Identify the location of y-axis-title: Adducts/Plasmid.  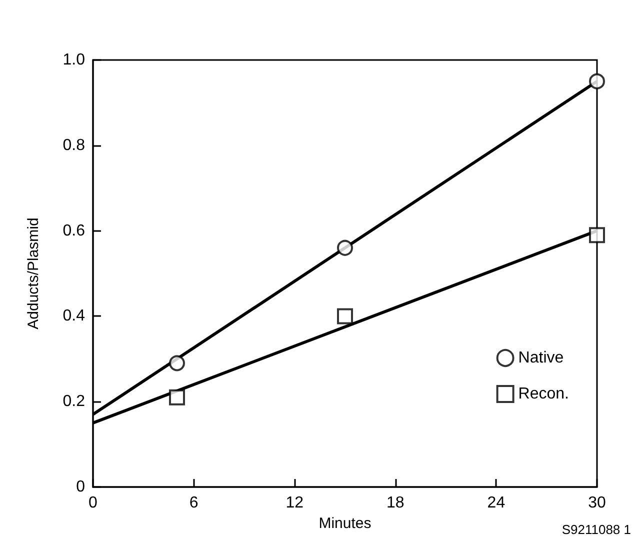
(33, 274).